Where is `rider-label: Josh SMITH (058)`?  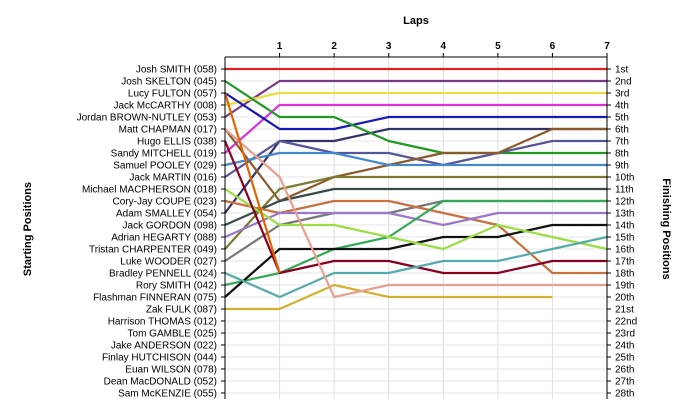 rider-label: Josh SMITH (058) is located at coordinates (176, 70).